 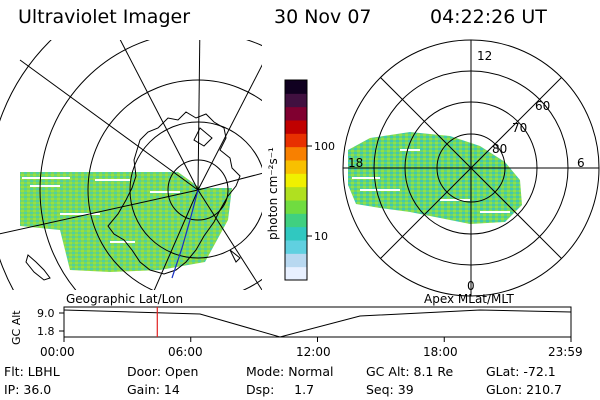 What do you see at coordinates (290, 371) in the screenshot?
I see `status-mode: Mode: Normal` at bounding box center [290, 371].